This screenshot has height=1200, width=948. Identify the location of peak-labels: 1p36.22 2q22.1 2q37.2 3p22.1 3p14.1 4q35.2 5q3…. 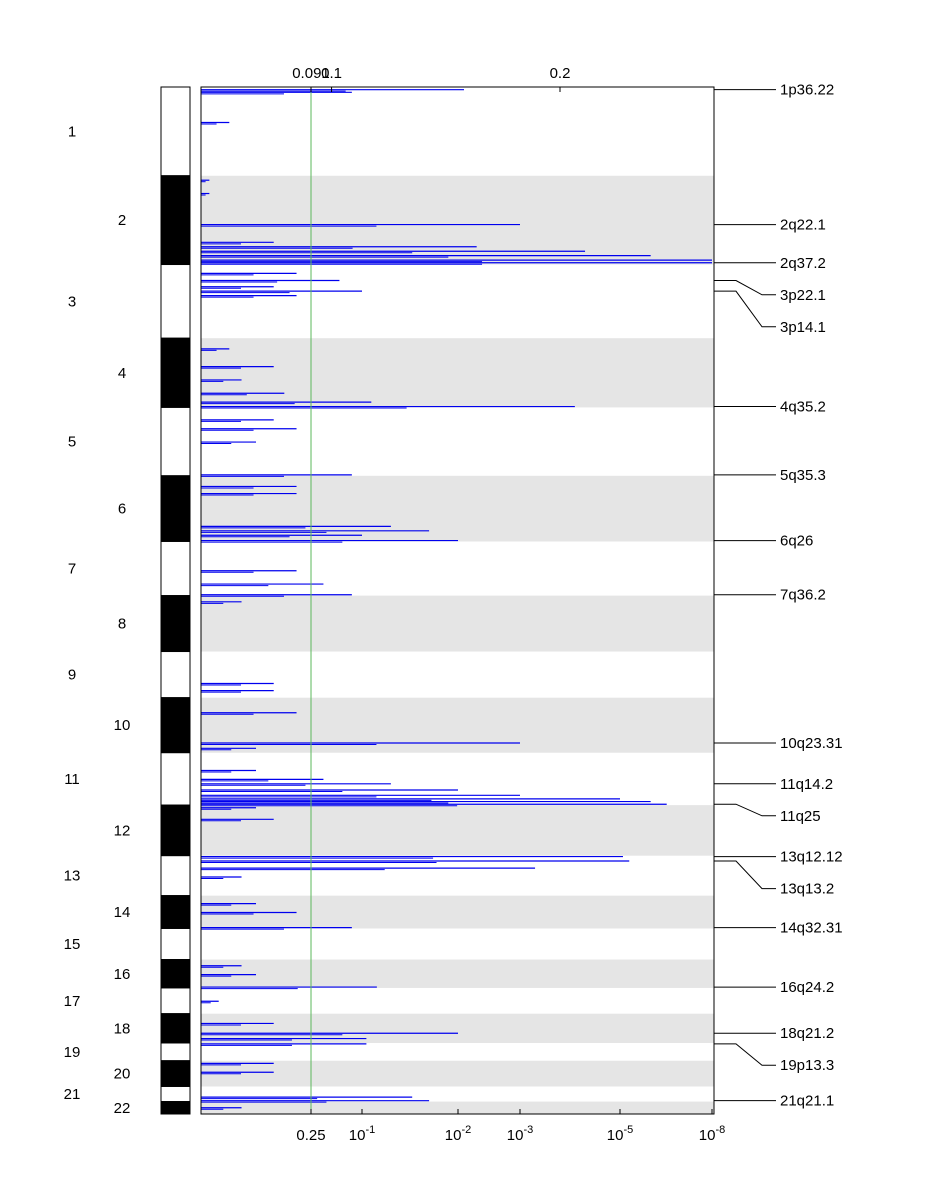
(778, 596).